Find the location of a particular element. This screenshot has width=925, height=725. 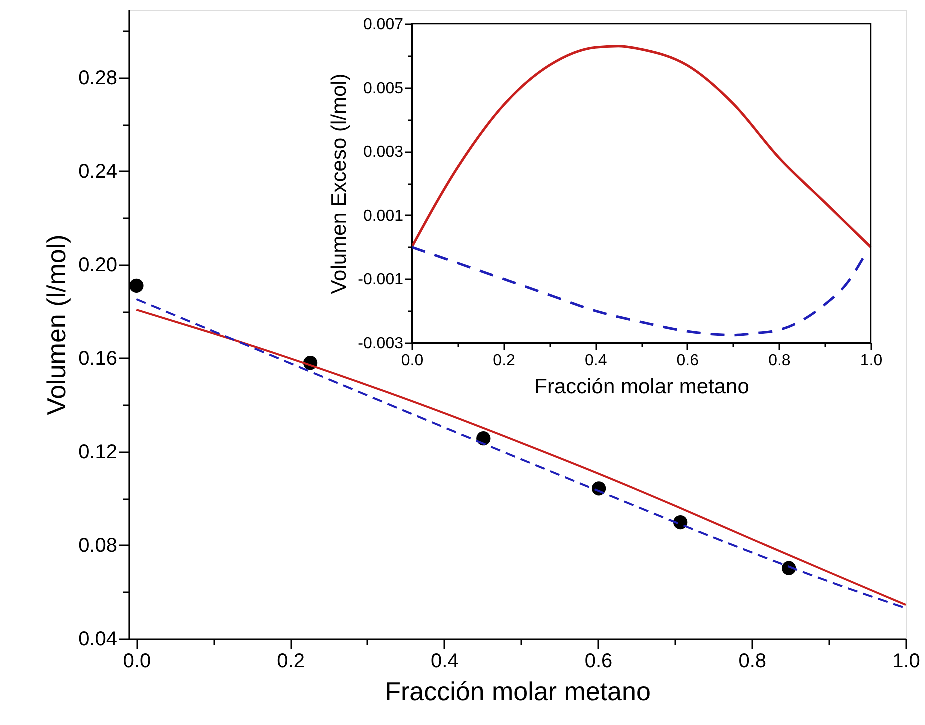

y-tick-label: 0.001 is located at coordinates (383, 216).